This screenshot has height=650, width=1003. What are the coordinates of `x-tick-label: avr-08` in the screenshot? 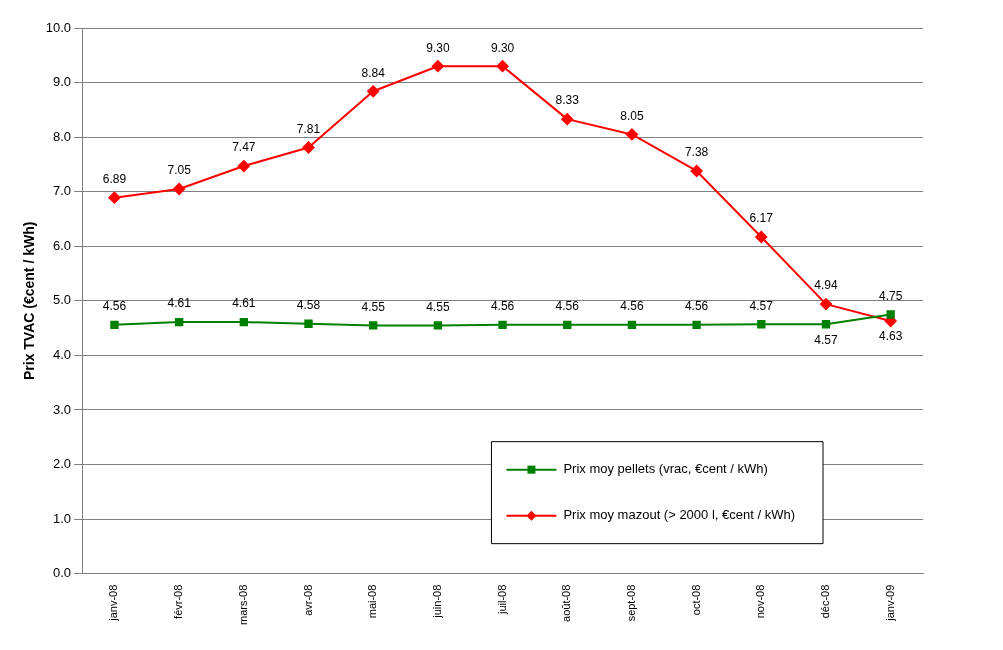 It's located at (307, 600).